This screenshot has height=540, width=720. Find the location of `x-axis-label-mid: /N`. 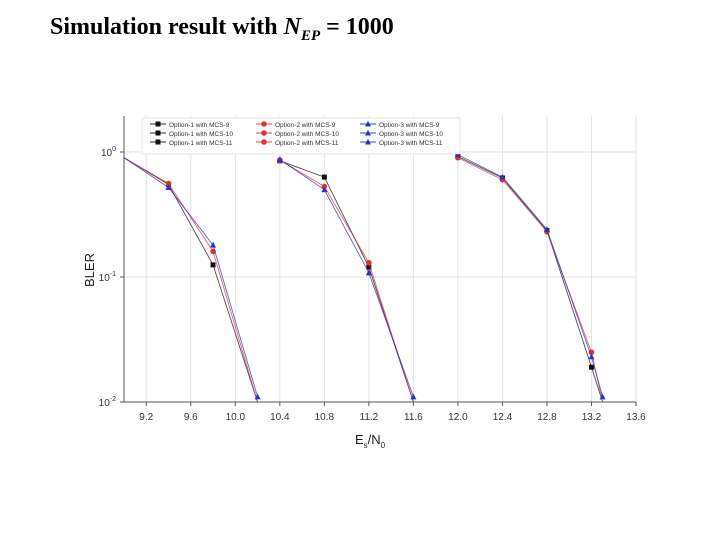

x-axis-label-mid: /N is located at coordinates (374, 439).